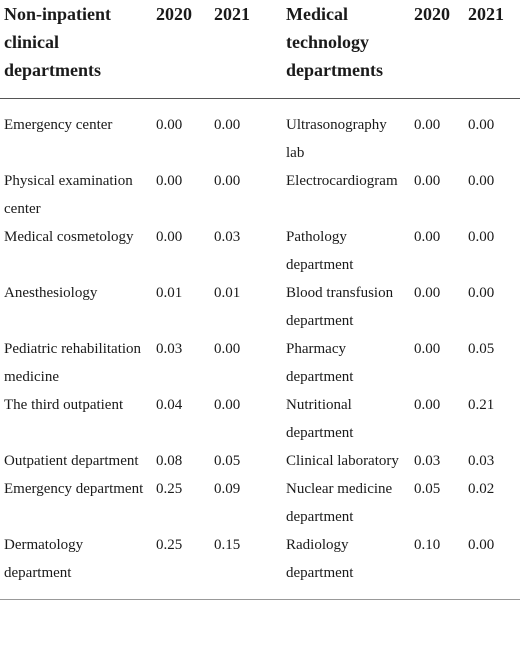 Image resolution: width=524 pixels, height=659 pixels. Describe the element at coordinates (31, 42) in the screenshot. I see `header-col1-line2: clinical` at that location.